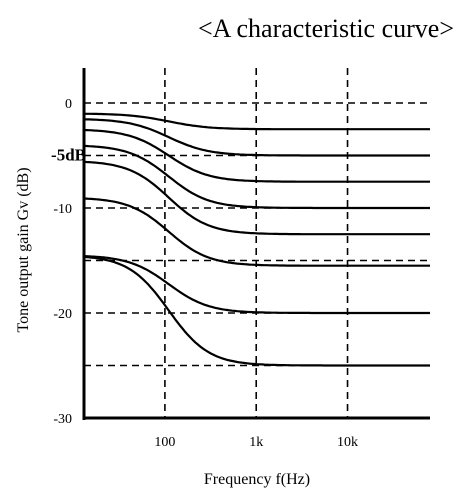  I want to click on y-tick-label: 0, so click(68, 104).